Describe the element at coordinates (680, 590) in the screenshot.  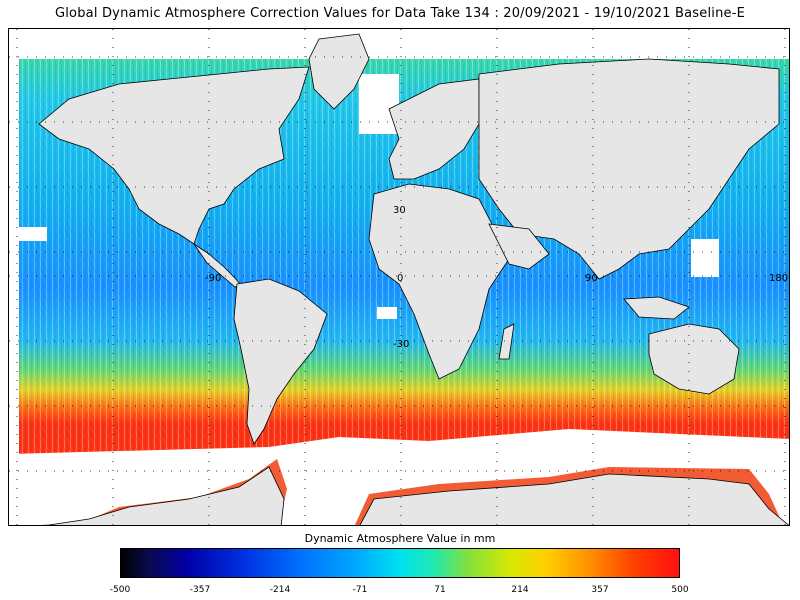
I see `colorbar-tick-7: 500` at that location.